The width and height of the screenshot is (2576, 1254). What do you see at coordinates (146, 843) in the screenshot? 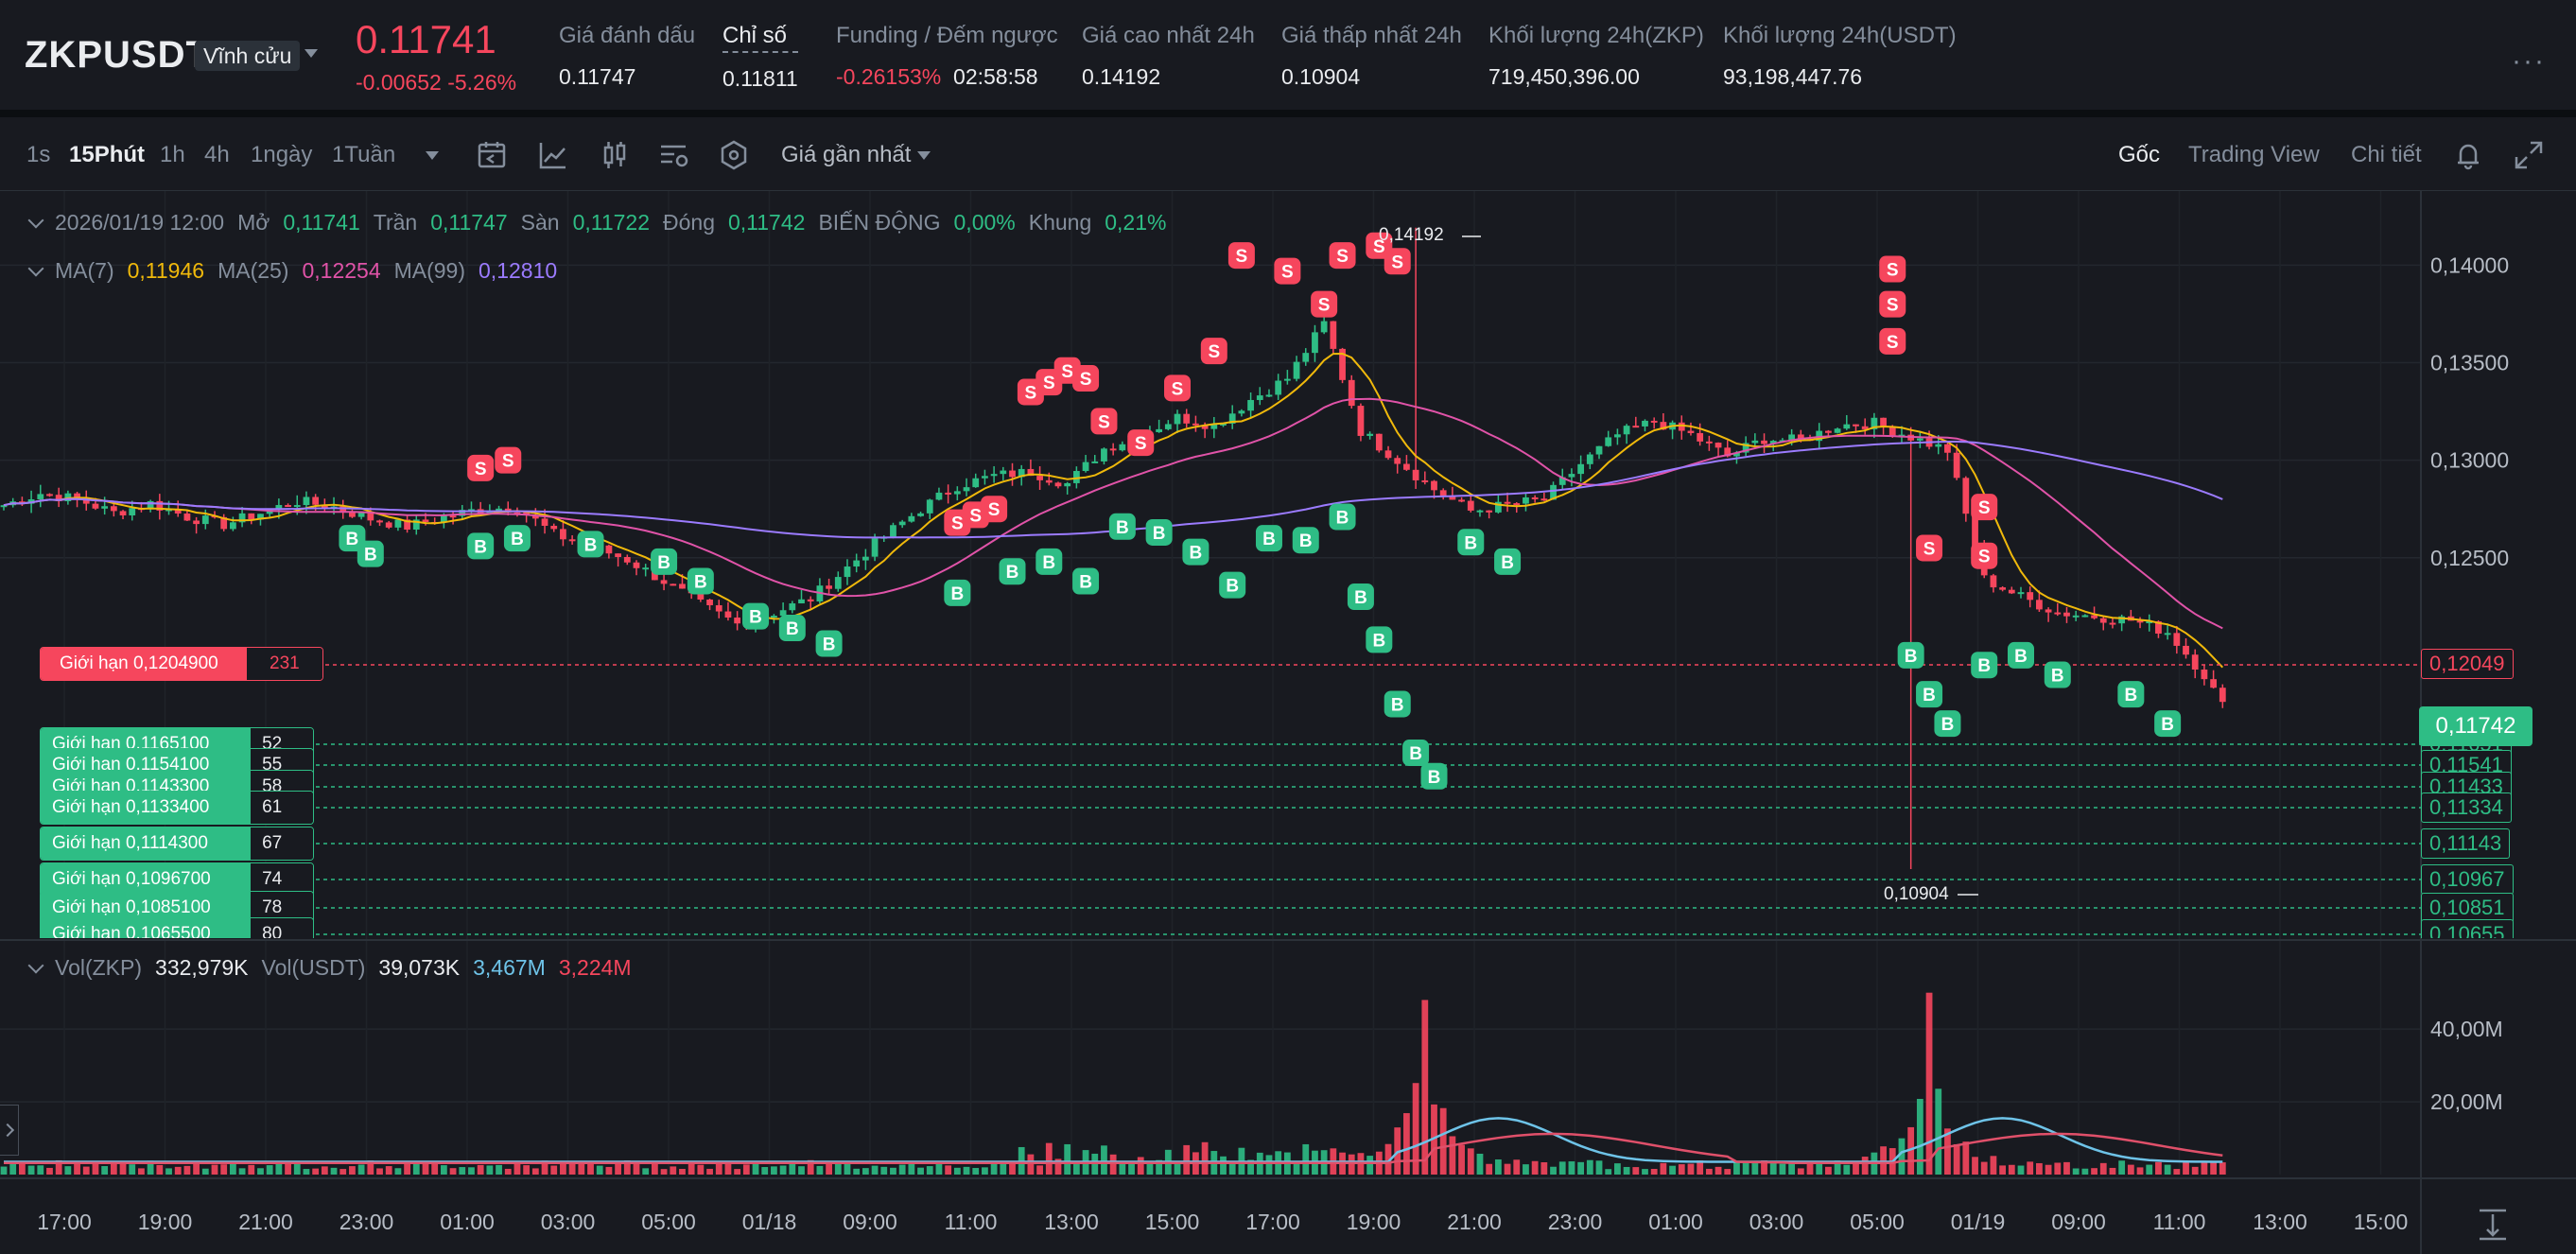
I see `order-label: Giới hạn 0,1114300` at bounding box center [146, 843].